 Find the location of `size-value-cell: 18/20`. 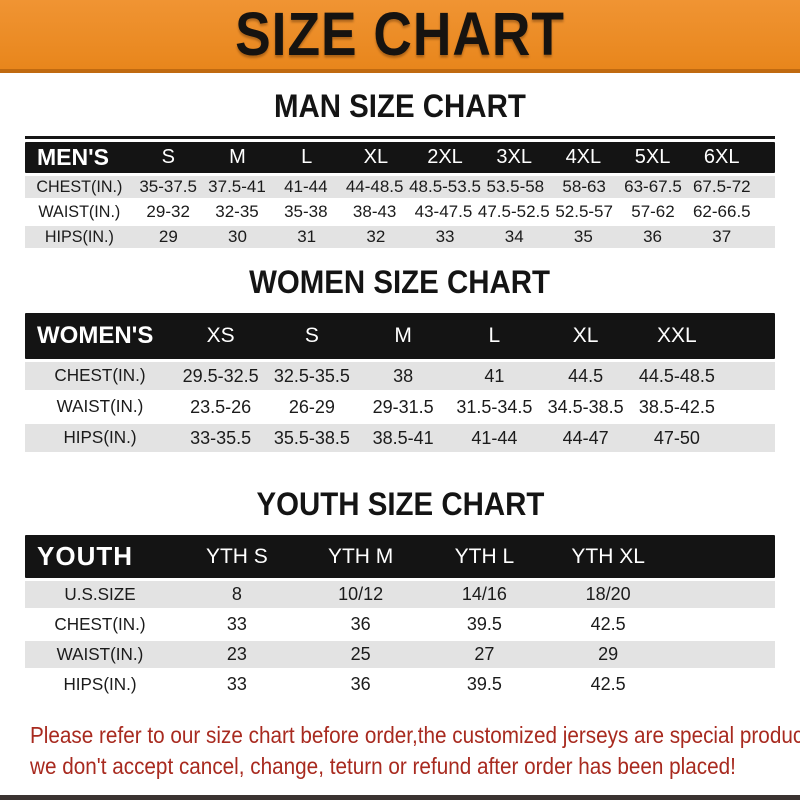

size-value-cell: 18/20 is located at coordinates (608, 594).